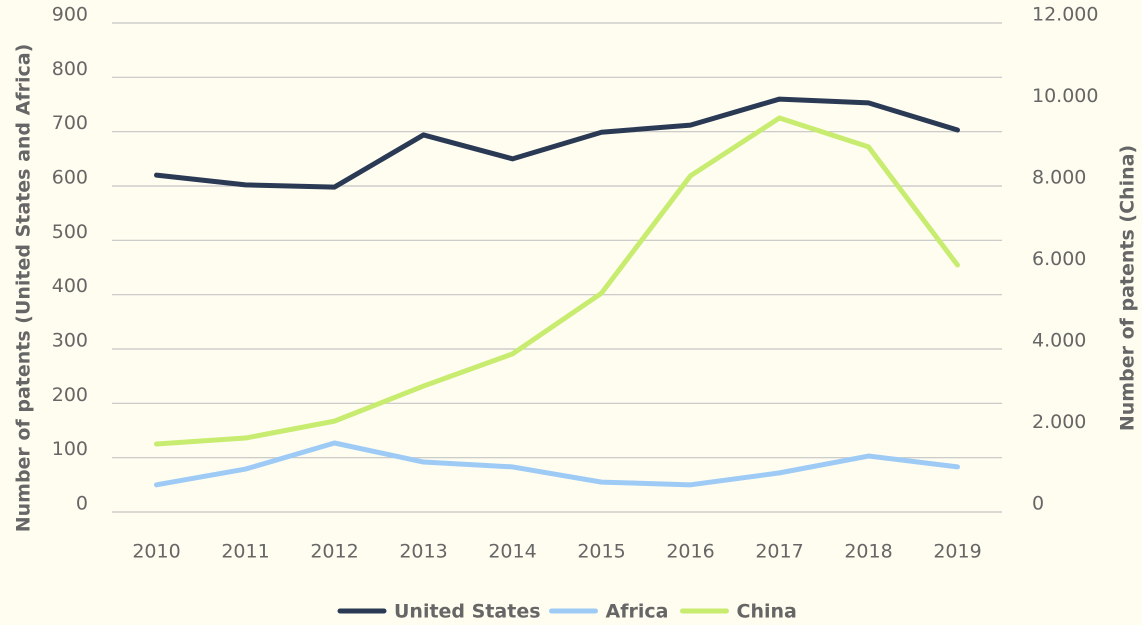 The width and height of the screenshot is (1142, 625). Describe the element at coordinates (1065, 96) in the screenshot. I see `y2-tick-label: 10.000` at that location.